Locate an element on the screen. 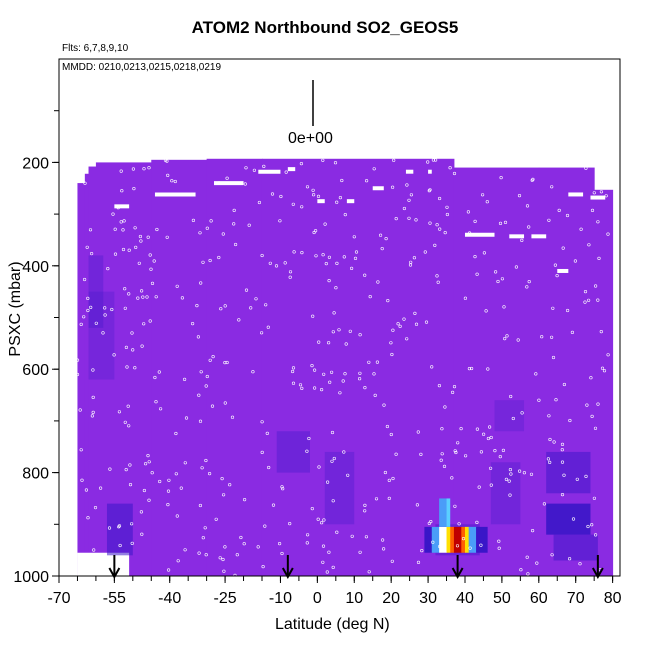 The image size is (650, 650). x-tick-label: 70 is located at coordinates (576, 598).